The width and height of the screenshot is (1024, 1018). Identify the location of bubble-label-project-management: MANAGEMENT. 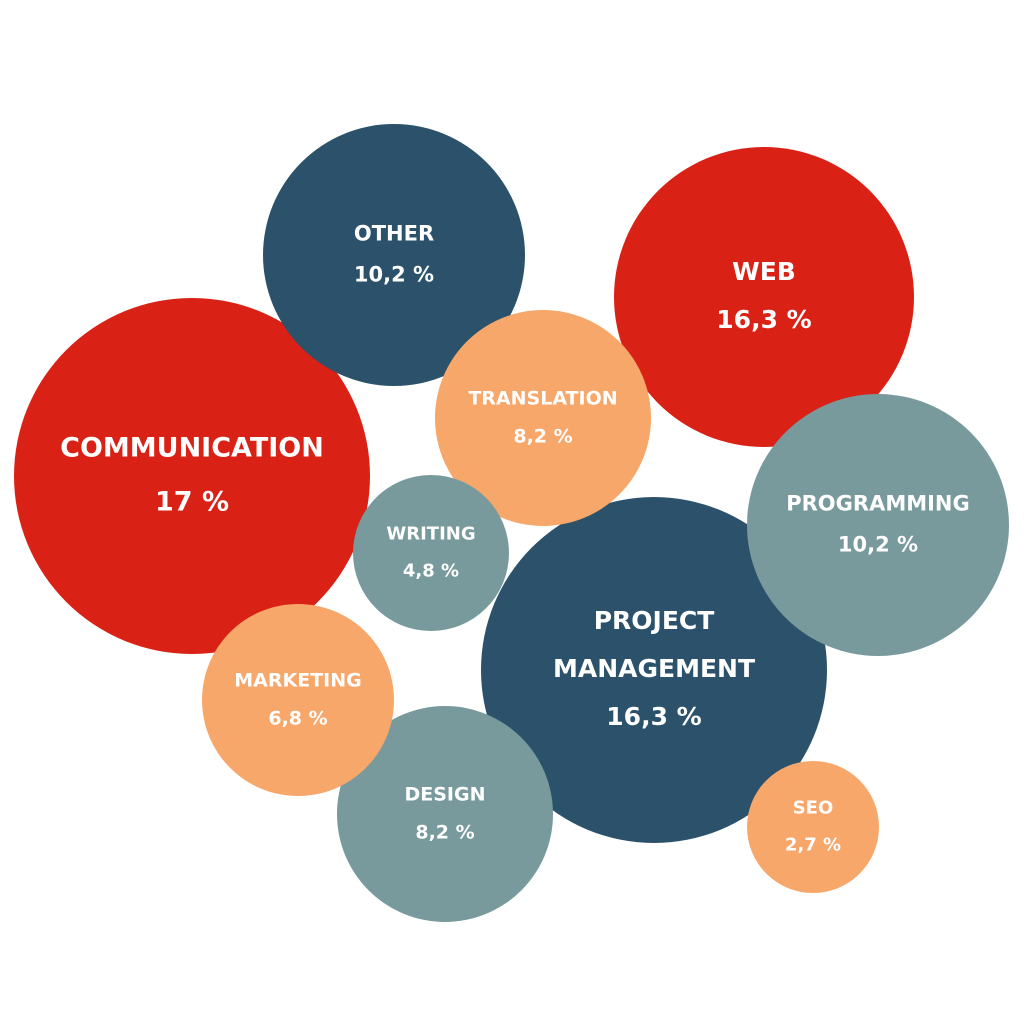
(654, 668).